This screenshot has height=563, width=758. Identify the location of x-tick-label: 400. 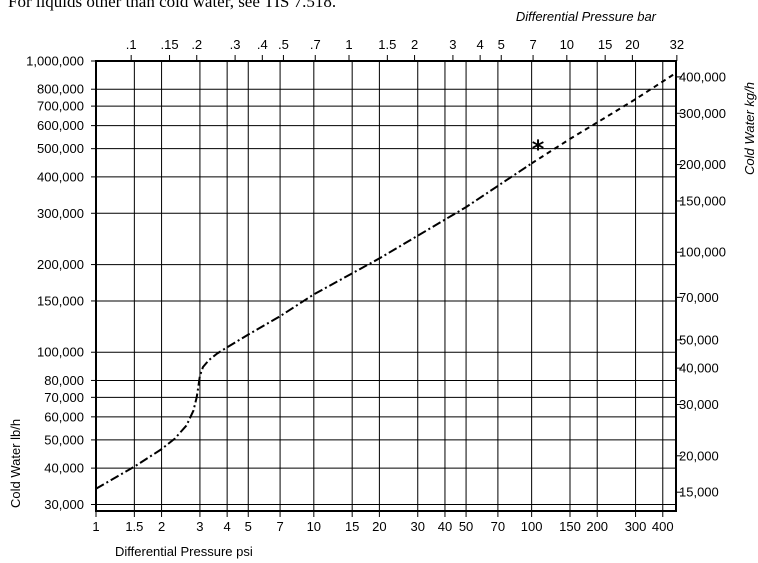
(663, 526).